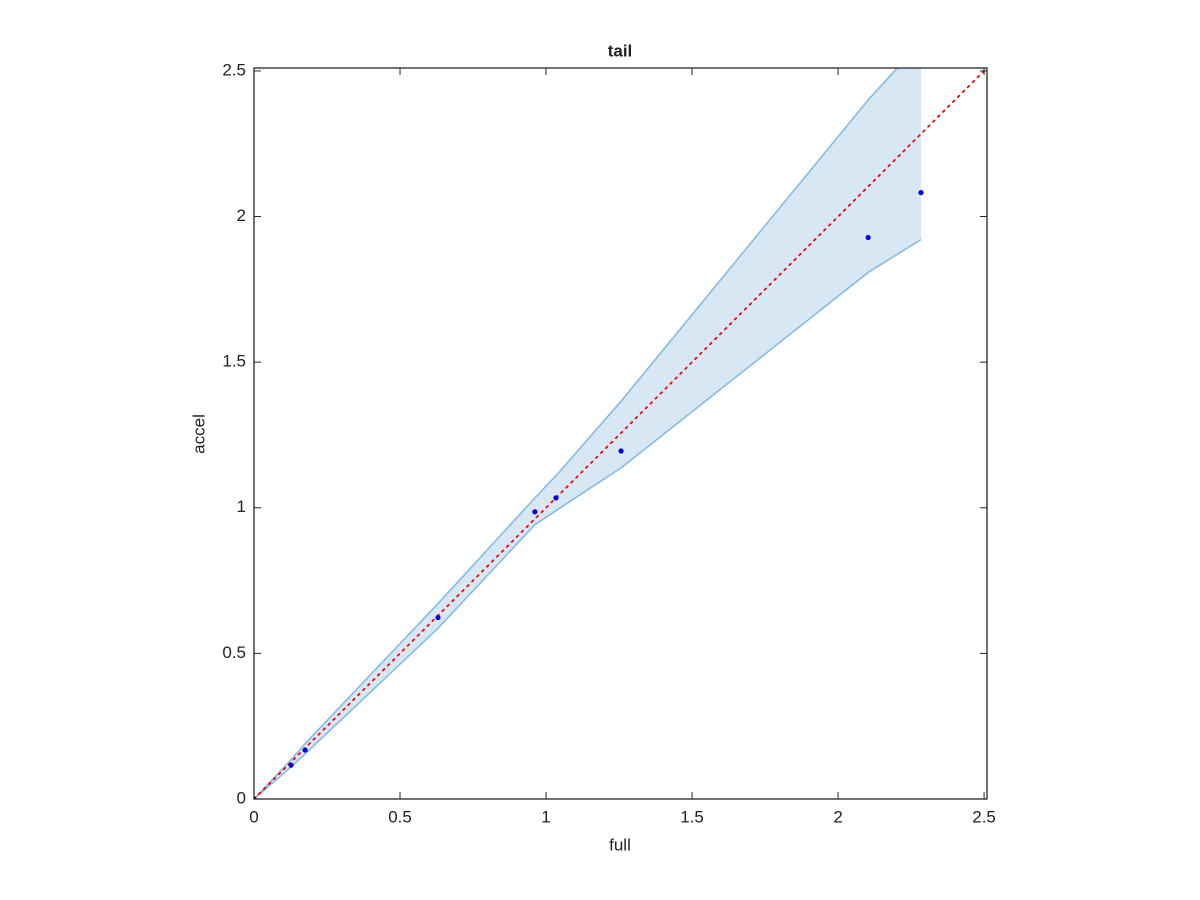 This screenshot has width=1200, height=900. Describe the element at coordinates (620, 844) in the screenshot. I see `x-axis-label: full` at that location.